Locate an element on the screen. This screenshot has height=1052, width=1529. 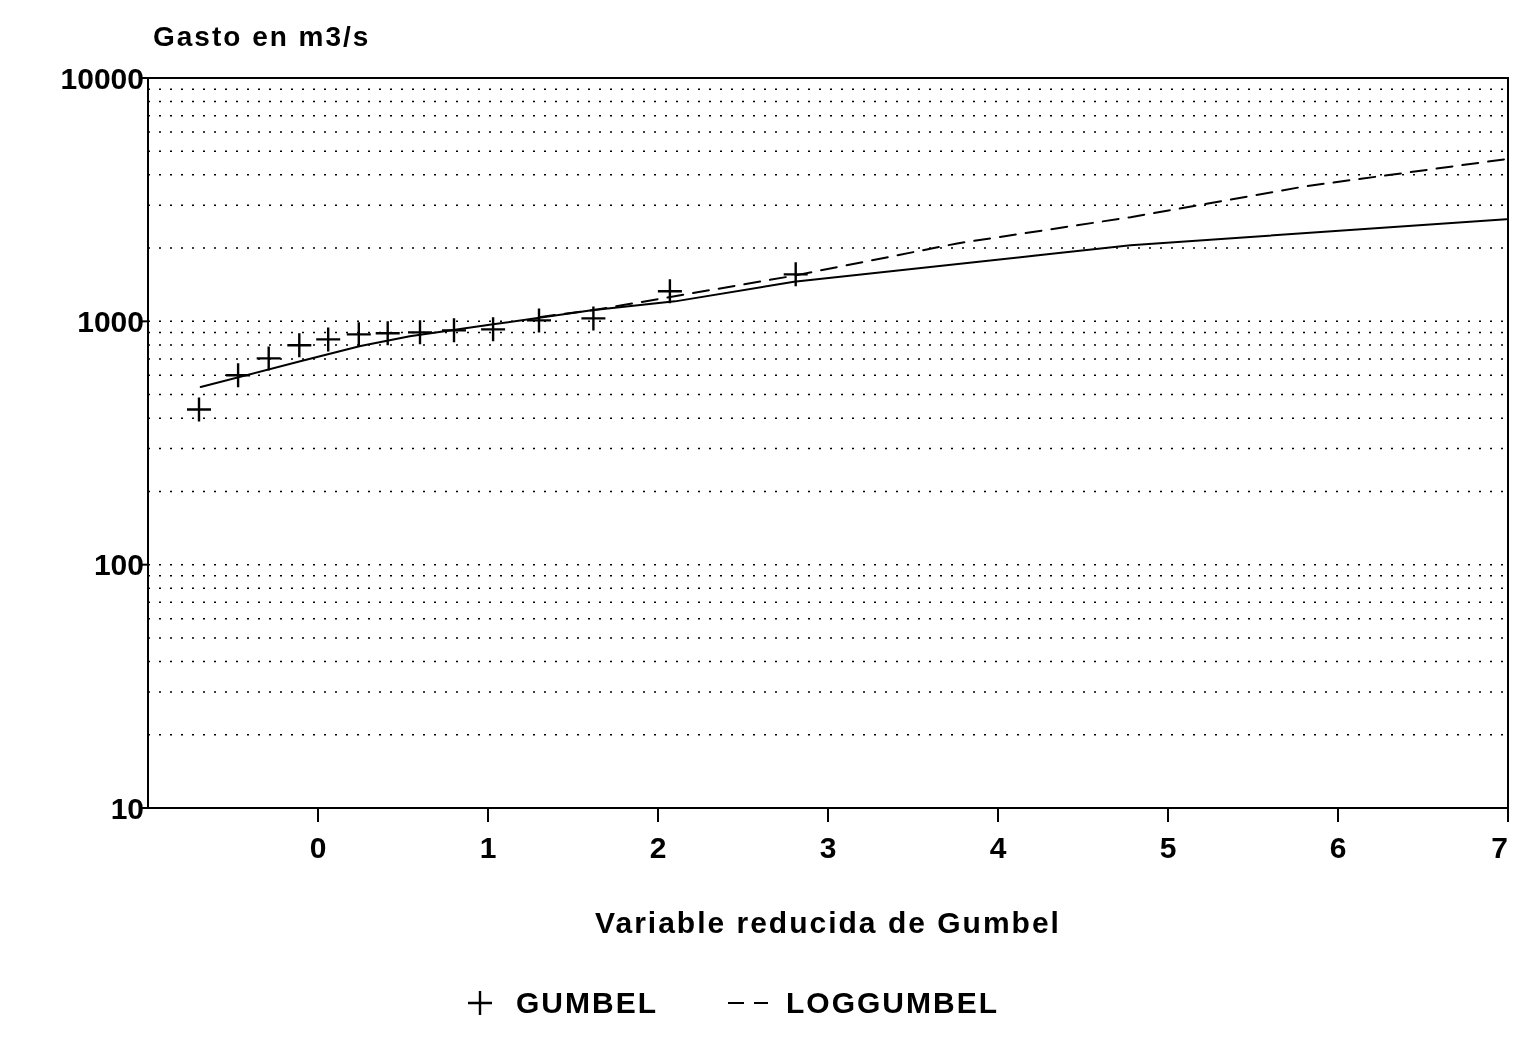
y-axis-title: Gasto en m3/s is located at coordinates (262, 36).